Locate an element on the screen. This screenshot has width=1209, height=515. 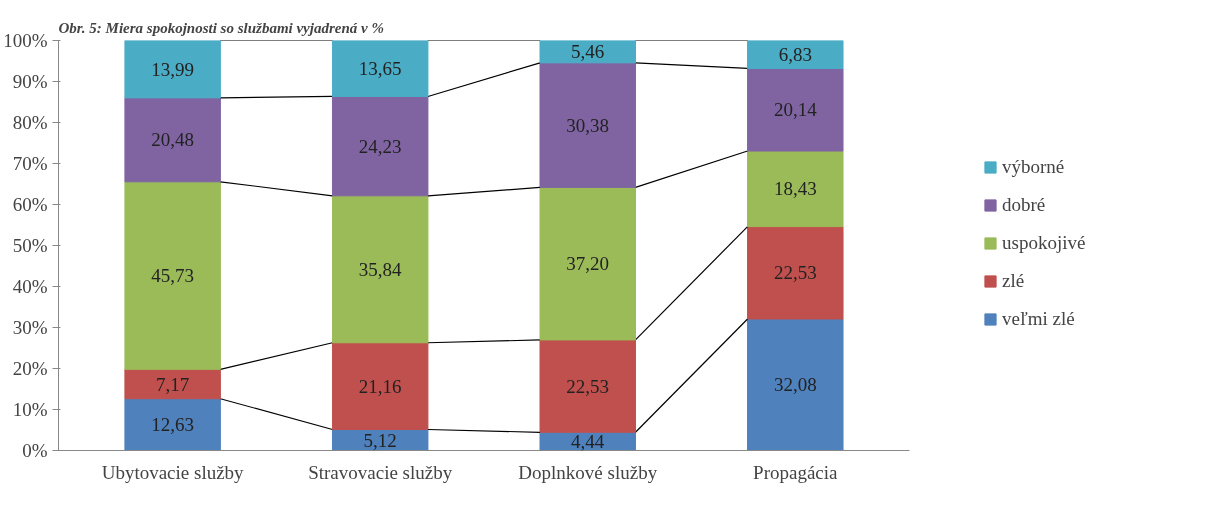
data-label: 4,44 is located at coordinates (588, 441).